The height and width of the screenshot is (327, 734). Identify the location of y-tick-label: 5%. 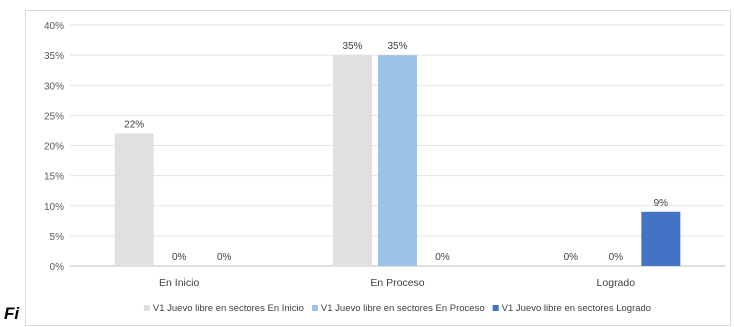
(57, 237).